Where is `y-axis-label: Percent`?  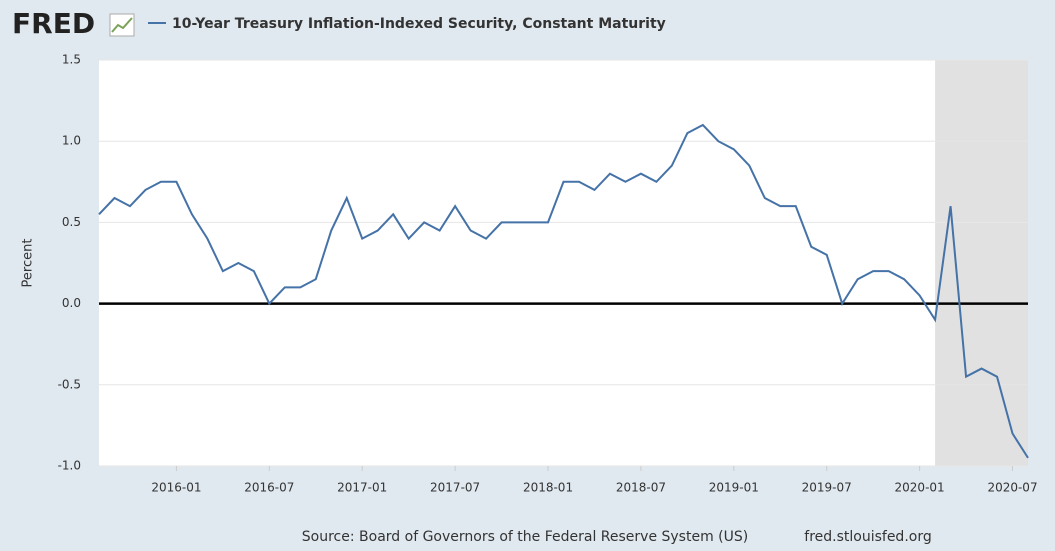
y-axis-label: Percent is located at coordinates (28, 263).